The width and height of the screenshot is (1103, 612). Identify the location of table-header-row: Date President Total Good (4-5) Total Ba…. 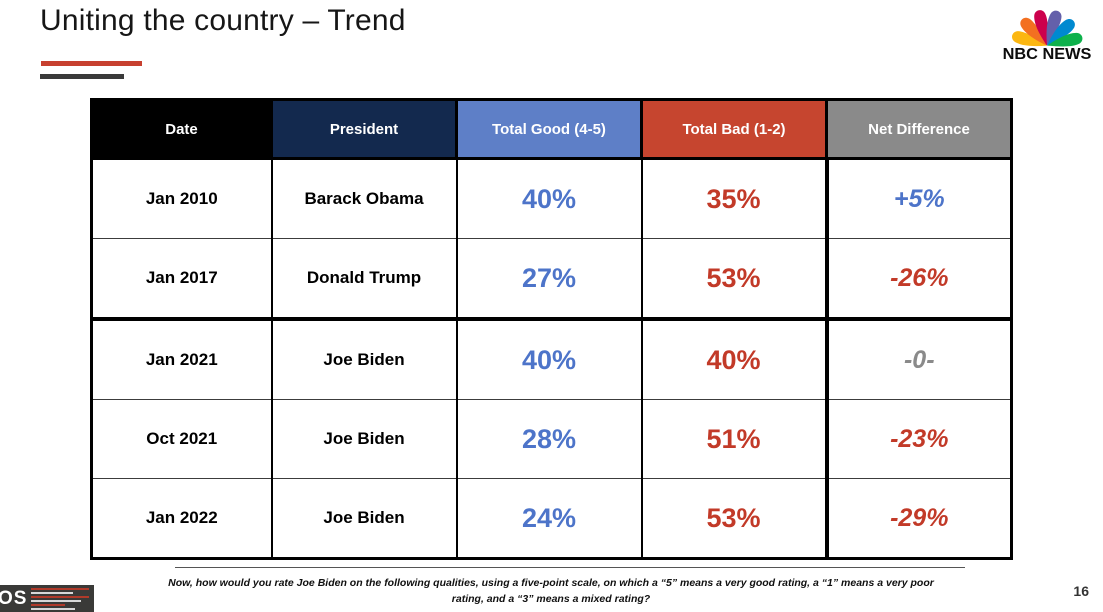
(551, 129).